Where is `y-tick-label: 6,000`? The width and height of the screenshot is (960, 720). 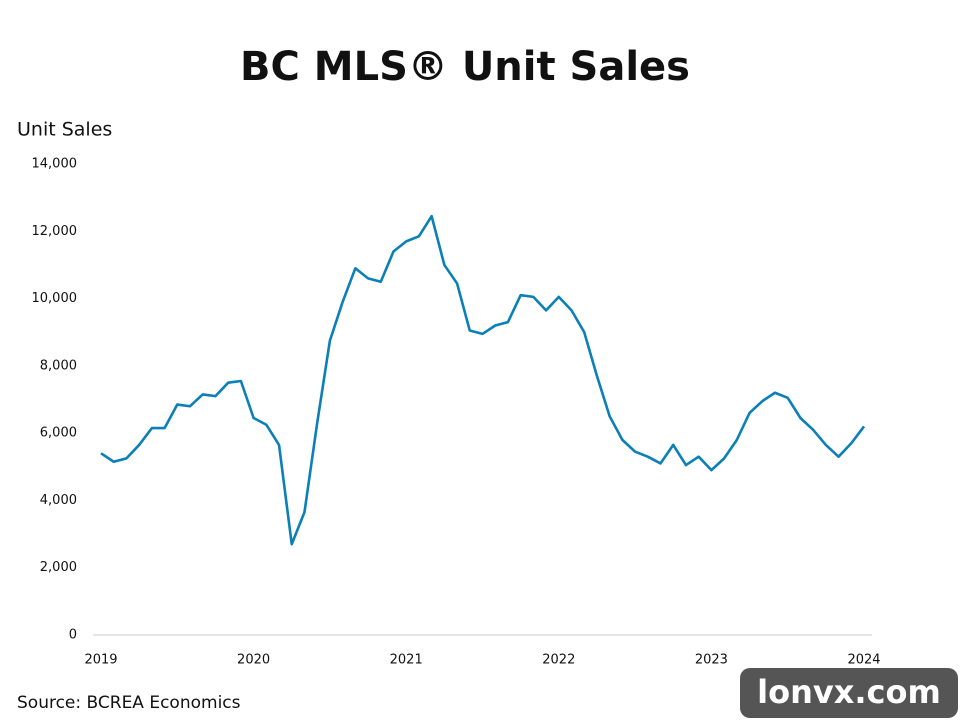 y-tick-label: 6,000 is located at coordinates (58, 433).